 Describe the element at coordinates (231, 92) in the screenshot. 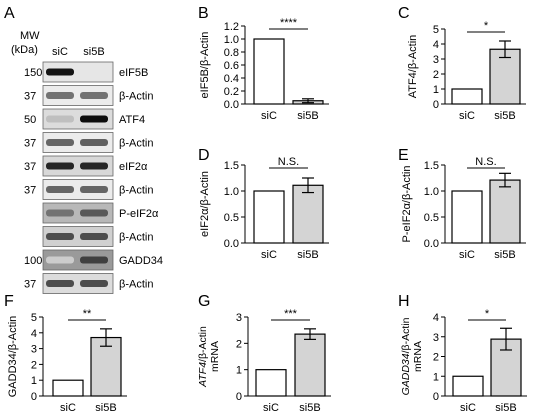

I see `y-tick-label: 0.2` at that location.